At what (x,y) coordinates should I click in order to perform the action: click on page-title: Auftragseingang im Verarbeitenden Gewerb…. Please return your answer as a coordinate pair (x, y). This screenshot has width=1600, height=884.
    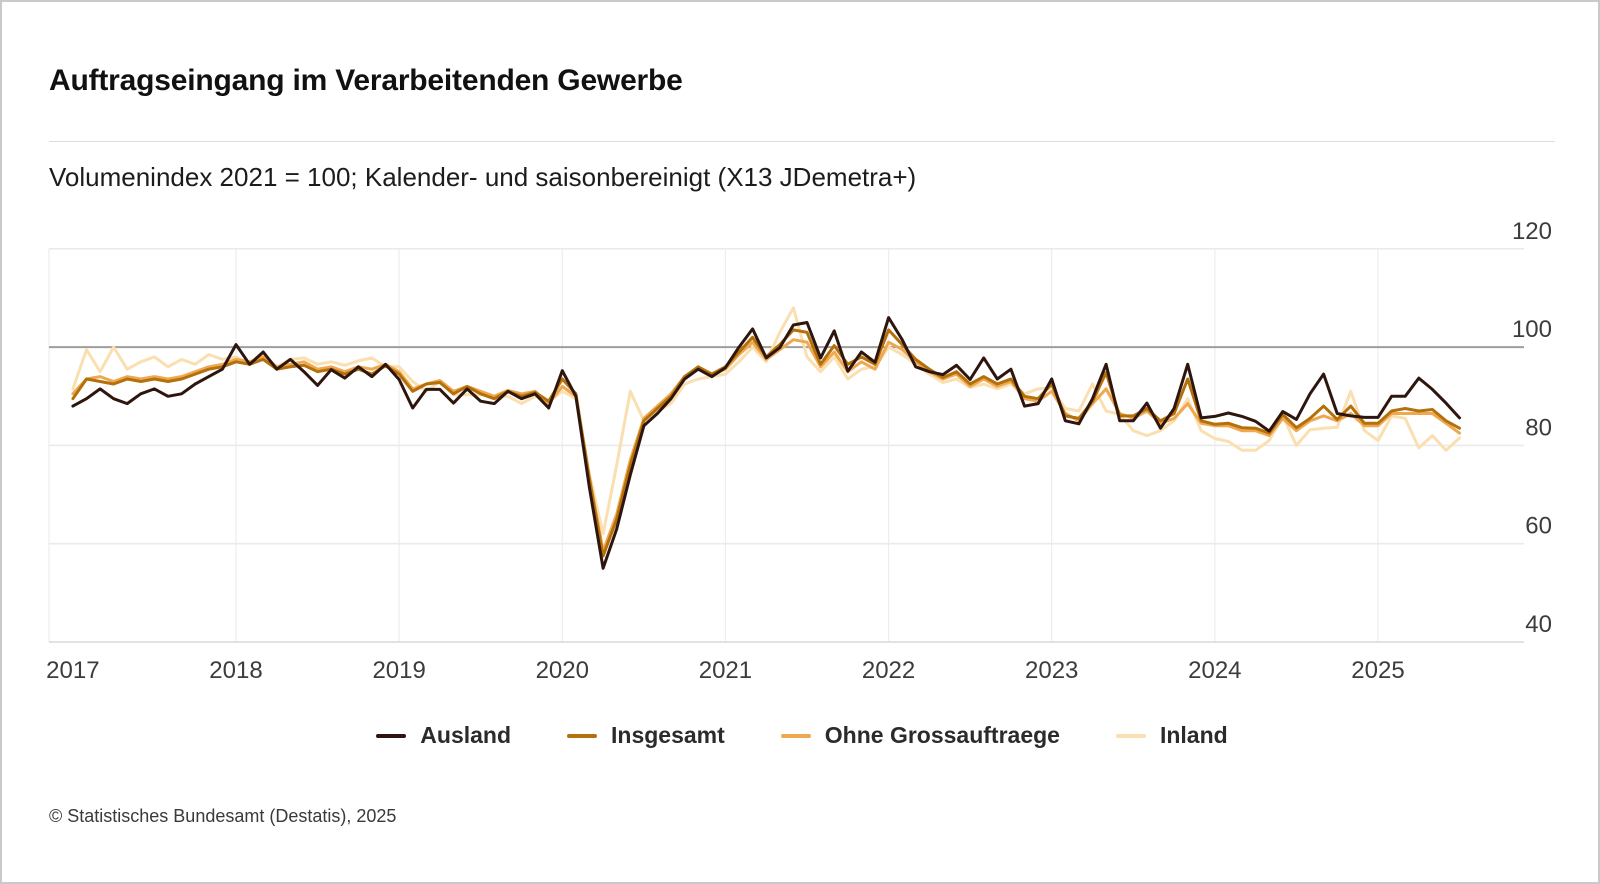
    Looking at the image, I should click on (366, 81).